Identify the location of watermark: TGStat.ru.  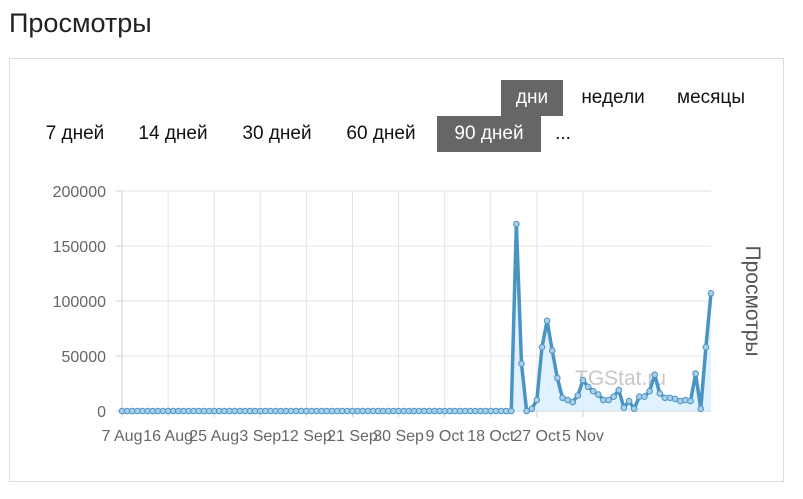
(620, 378).